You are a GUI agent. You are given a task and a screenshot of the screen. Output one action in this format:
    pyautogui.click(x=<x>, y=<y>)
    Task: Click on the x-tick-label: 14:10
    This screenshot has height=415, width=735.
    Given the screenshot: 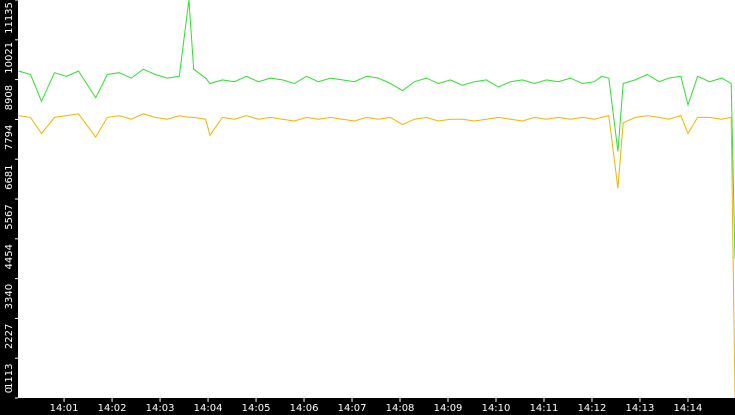 What is the action you would take?
    pyautogui.click(x=496, y=408)
    